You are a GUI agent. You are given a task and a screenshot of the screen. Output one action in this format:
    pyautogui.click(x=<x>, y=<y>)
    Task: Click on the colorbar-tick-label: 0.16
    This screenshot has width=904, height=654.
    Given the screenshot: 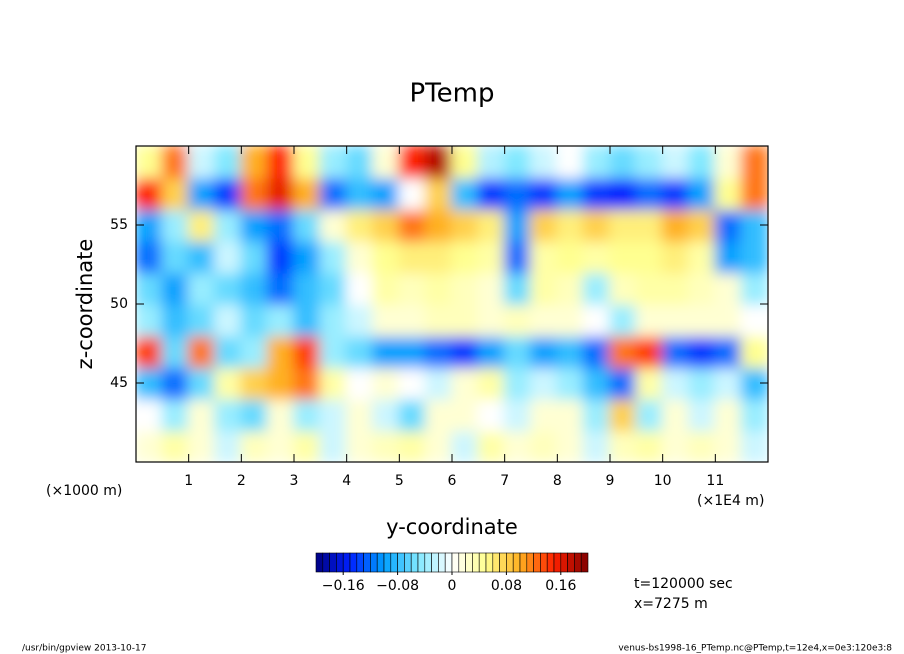 What is the action you would take?
    pyautogui.click(x=560, y=586)
    